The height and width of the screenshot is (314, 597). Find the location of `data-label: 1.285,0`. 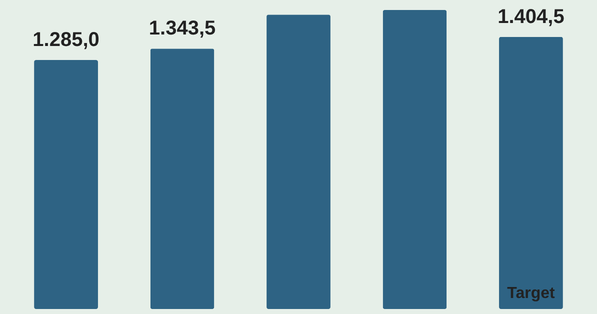

data-label: 1.285,0 is located at coordinates (66, 39).